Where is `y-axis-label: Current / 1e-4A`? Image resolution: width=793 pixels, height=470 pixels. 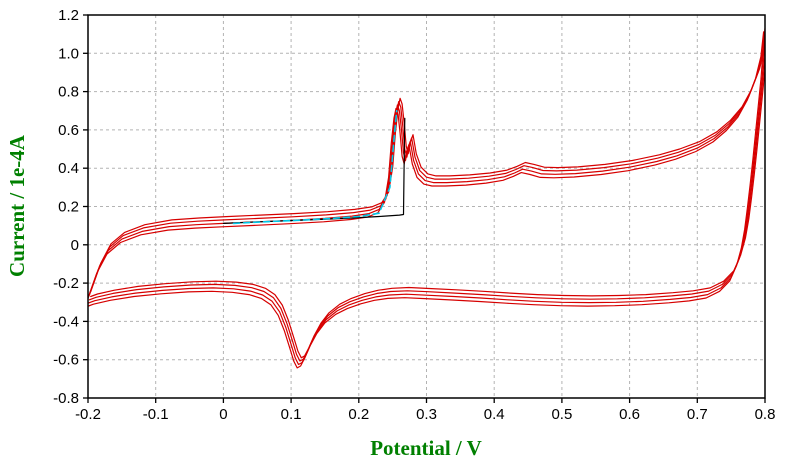 y-axis-label: Current / 1e-4A is located at coordinates (17, 205).